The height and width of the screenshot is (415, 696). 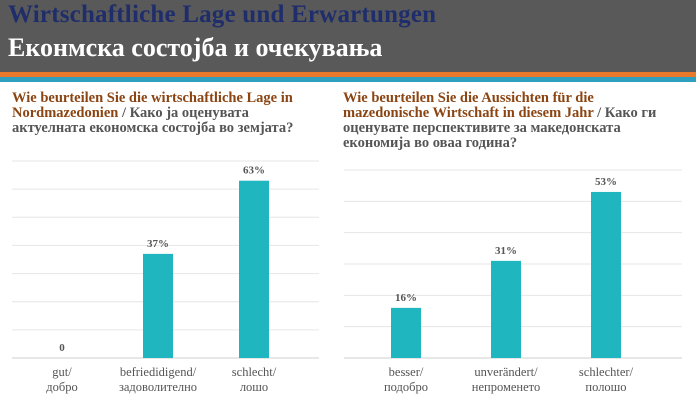 What do you see at coordinates (506, 387) in the screenshot?
I see `category-label: непроменето` at bounding box center [506, 387].